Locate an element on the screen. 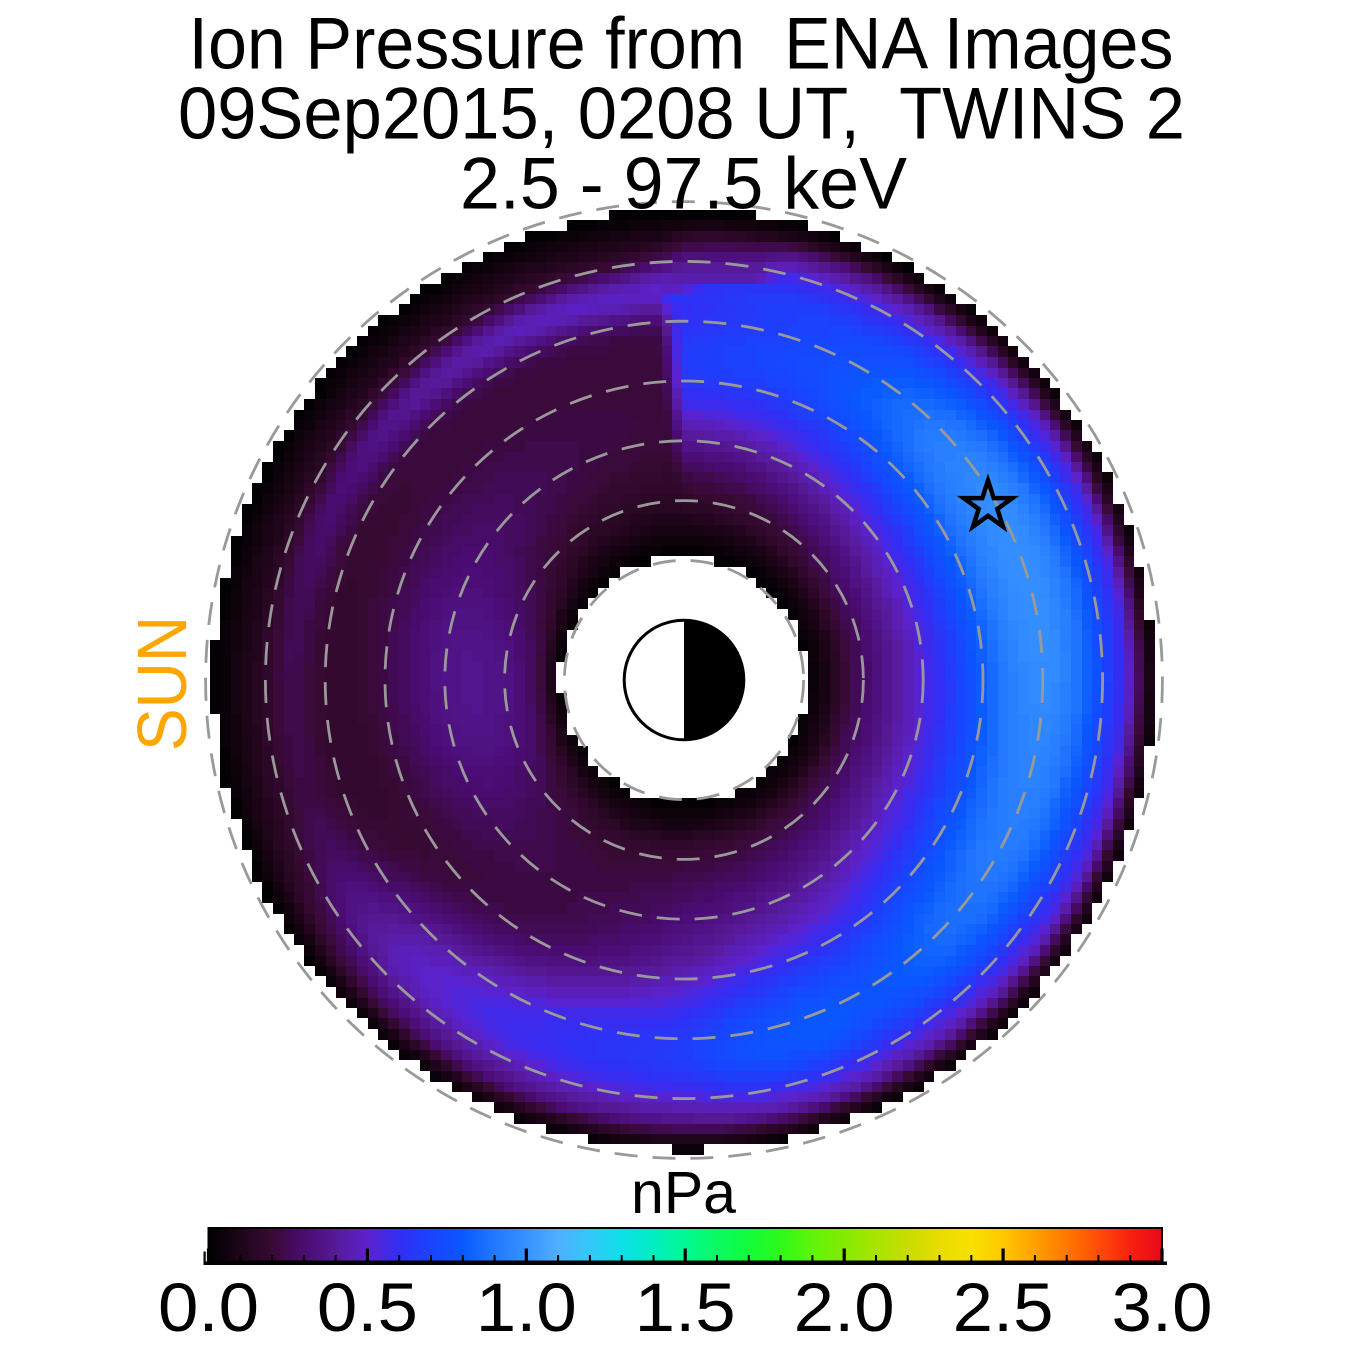 This screenshot has width=1365, height=1365. svg-text: 2.5 - 97.5 keV is located at coordinates (683, 184).